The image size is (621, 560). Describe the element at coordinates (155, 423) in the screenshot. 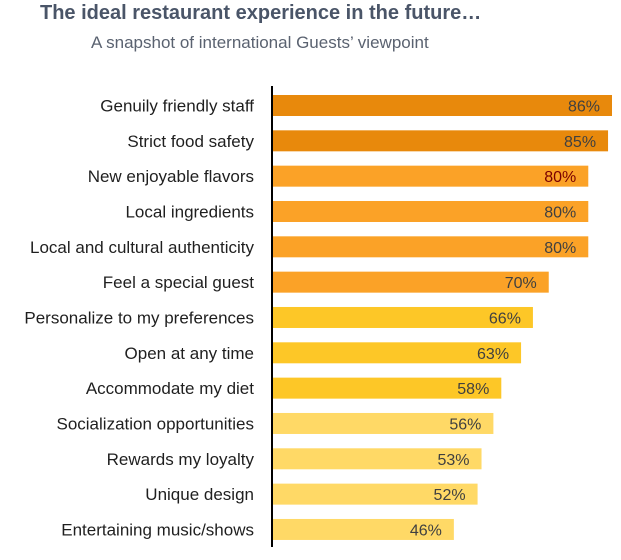

I see `category-label-socialization-opportunities: Socialization opportunities` at that location.